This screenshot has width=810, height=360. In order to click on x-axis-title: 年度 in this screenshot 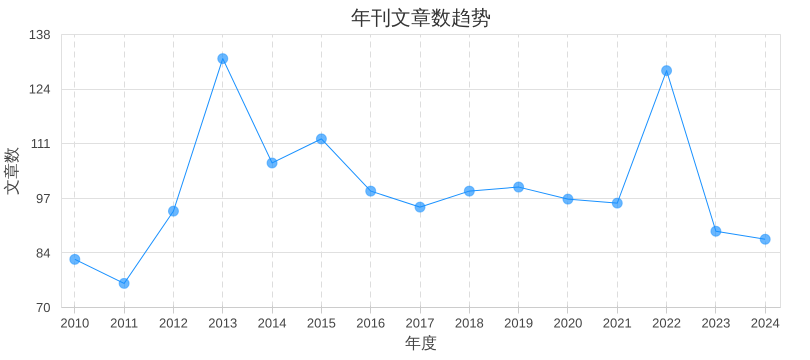, I will do `click(421, 343)`.